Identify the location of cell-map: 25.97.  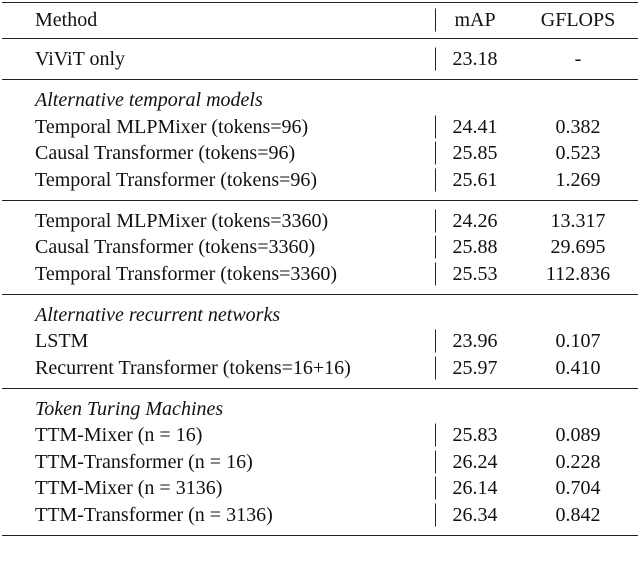
(475, 367).